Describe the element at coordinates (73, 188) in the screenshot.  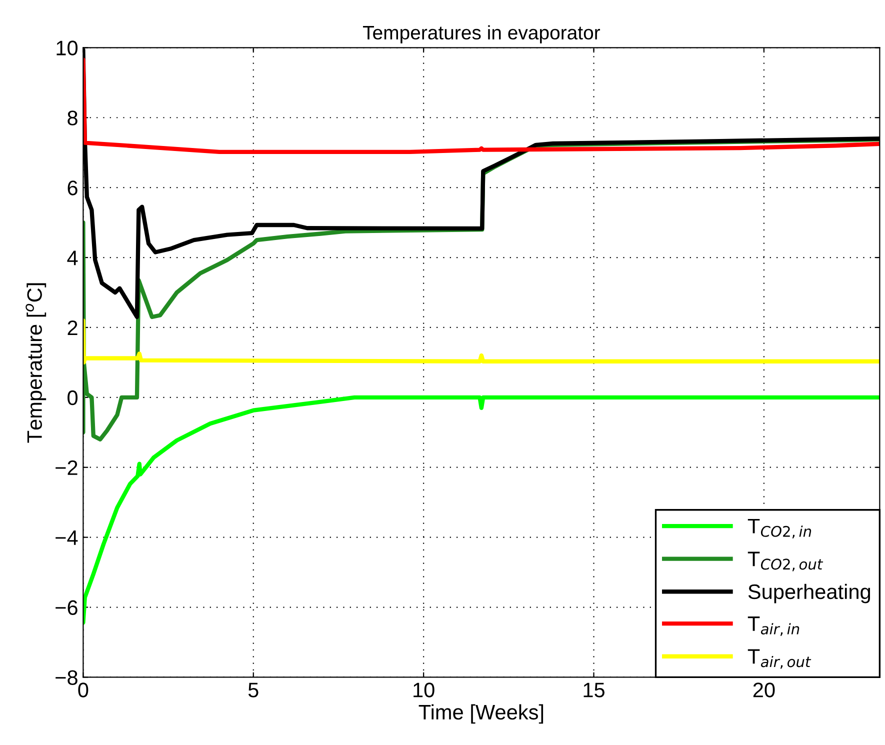
I see `y-tick-label: 6` at that location.